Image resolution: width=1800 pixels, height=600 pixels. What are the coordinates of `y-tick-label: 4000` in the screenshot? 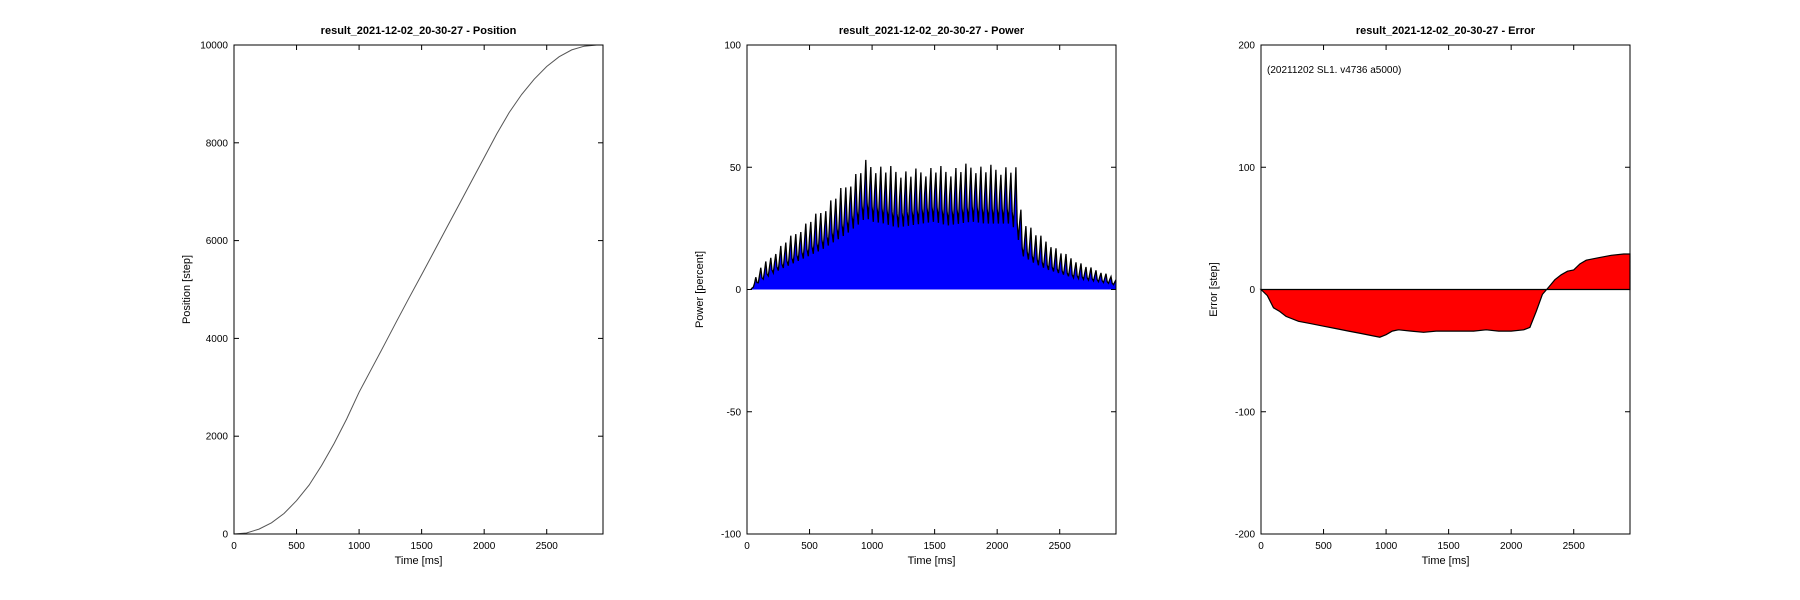 It's located at (217, 339).